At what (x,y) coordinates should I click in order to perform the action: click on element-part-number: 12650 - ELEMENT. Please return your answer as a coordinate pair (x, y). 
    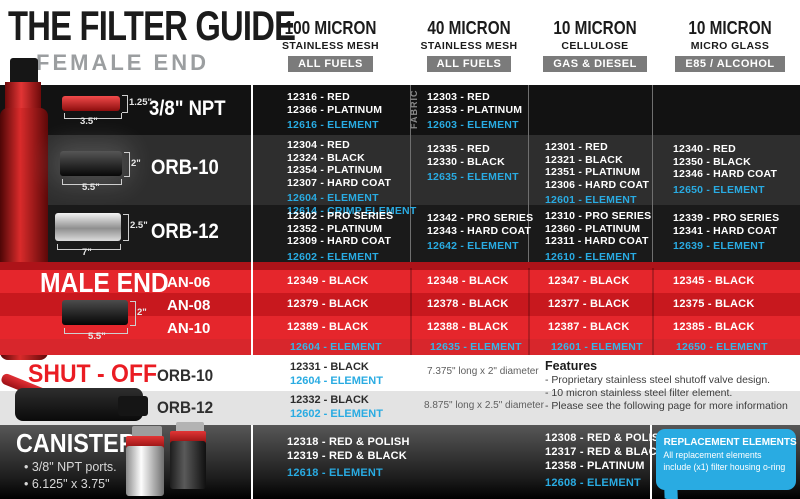
    Looking at the image, I should click on (722, 347).